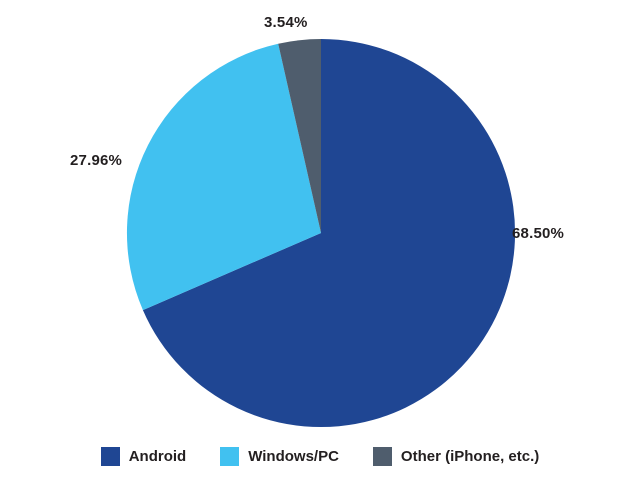 The width and height of the screenshot is (640, 488). What do you see at coordinates (286, 22) in the screenshot?
I see `data-label-other: 3.54%` at bounding box center [286, 22].